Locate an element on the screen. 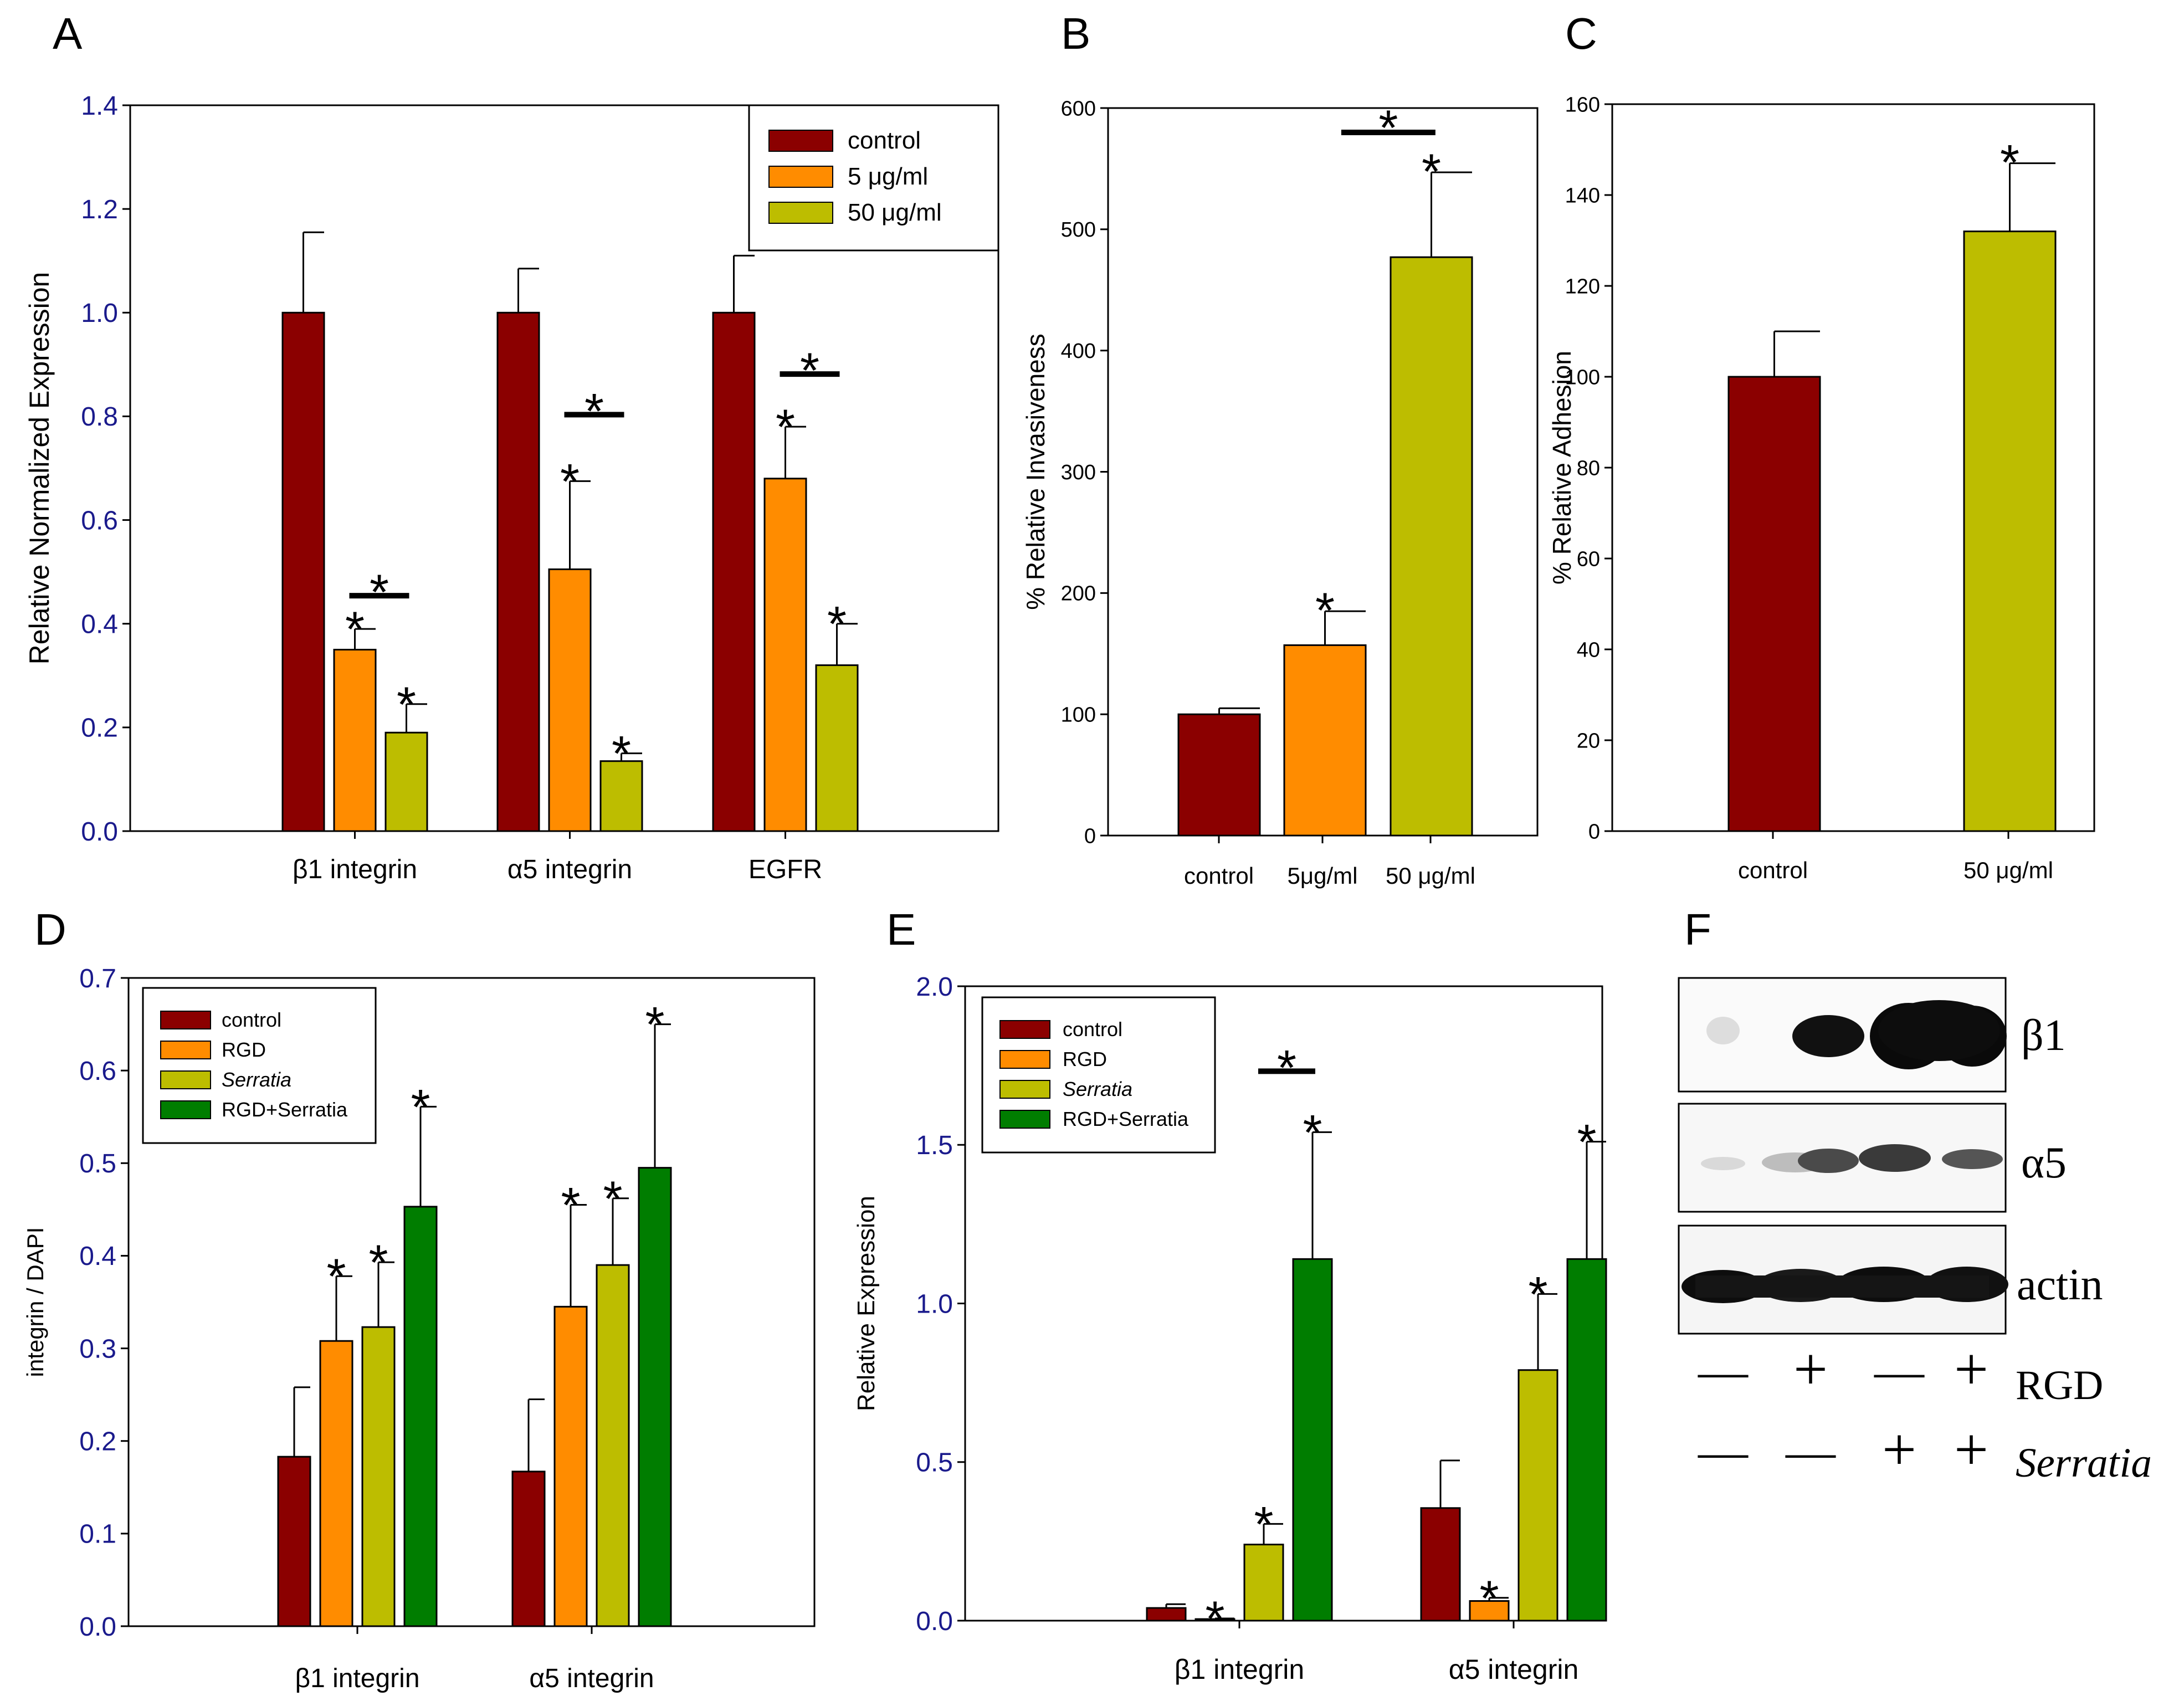 This screenshot has height=1701, width=2184. y-tick-label: 0.7 is located at coordinates (97, 978).